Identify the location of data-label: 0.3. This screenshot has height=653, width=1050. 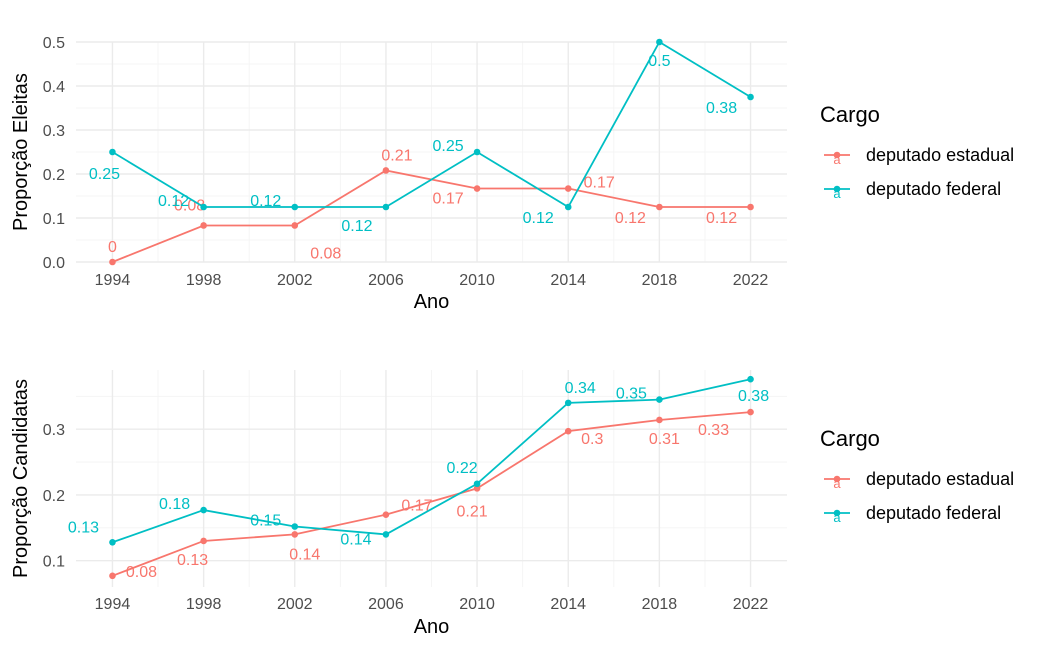
(592, 439).